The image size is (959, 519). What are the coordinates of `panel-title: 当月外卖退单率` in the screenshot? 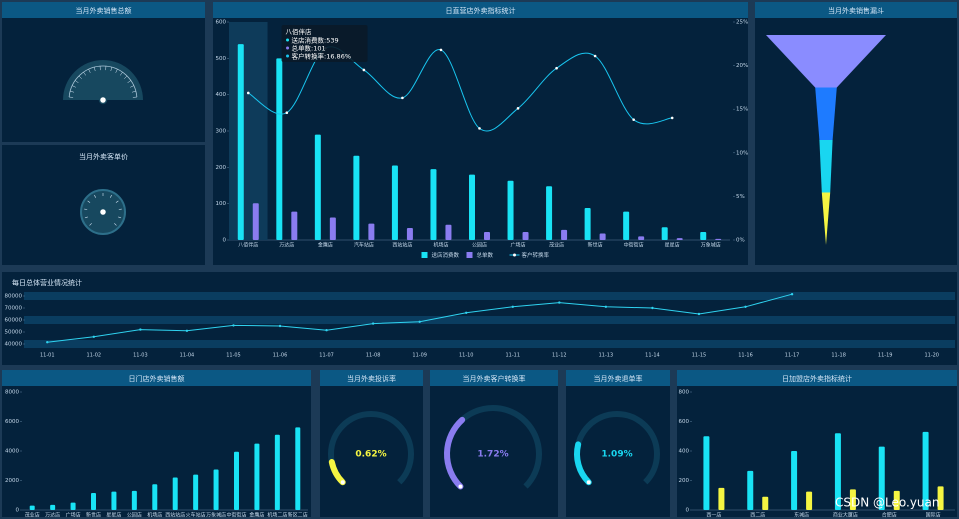 It's located at (618, 378).